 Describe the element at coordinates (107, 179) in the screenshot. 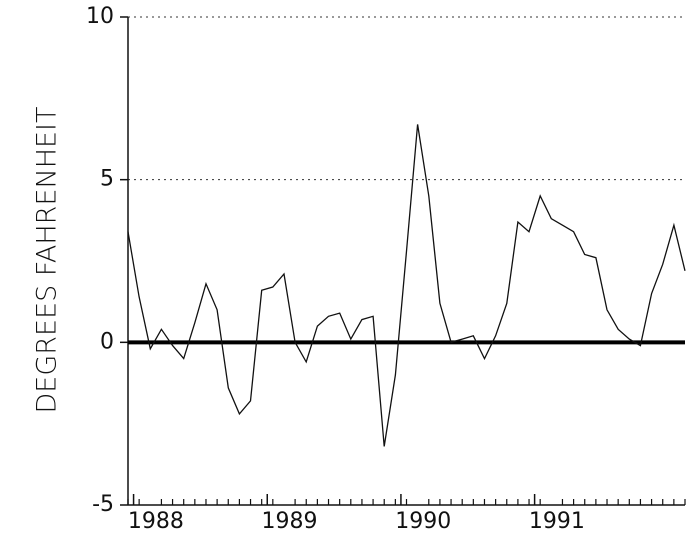

I see `y-tick-label: 5` at that location.